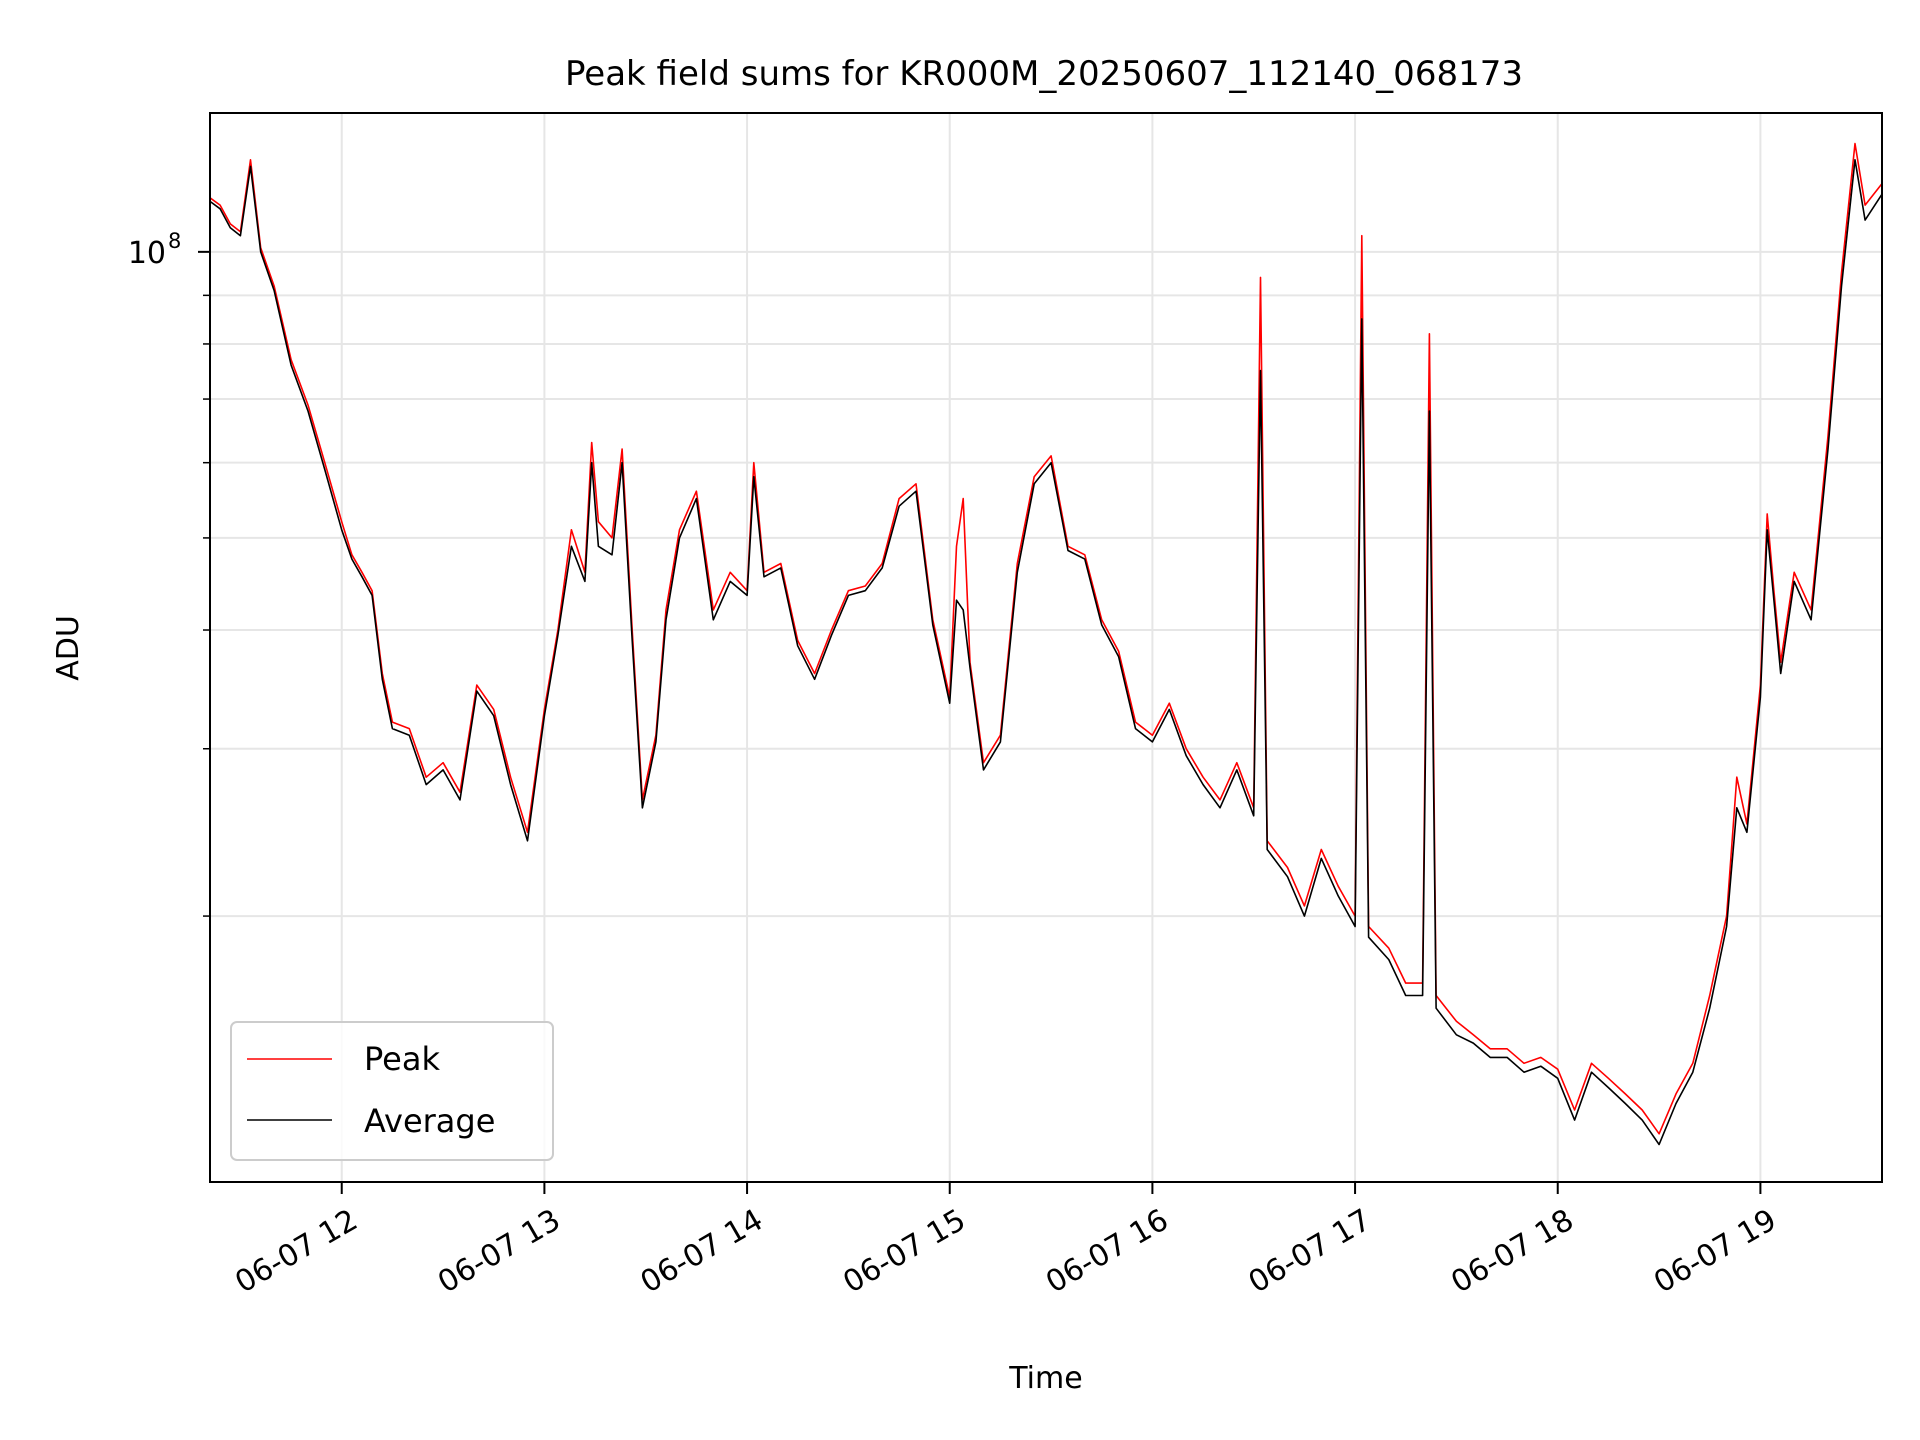  What do you see at coordinates (169, 573) in the screenshot?
I see `y-axis: 10 8` at bounding box center [169, 573].